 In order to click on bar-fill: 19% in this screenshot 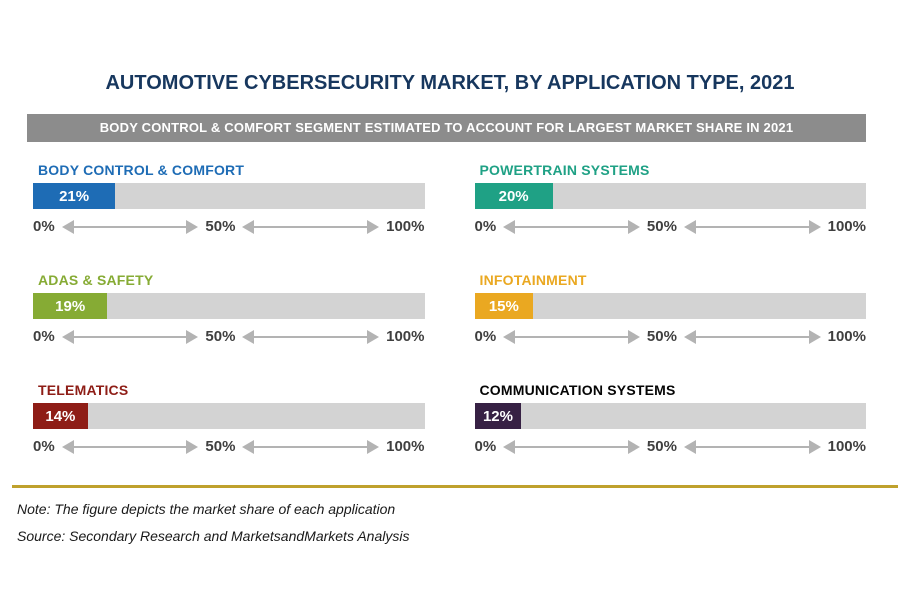, I will do `click(70, 306)`.